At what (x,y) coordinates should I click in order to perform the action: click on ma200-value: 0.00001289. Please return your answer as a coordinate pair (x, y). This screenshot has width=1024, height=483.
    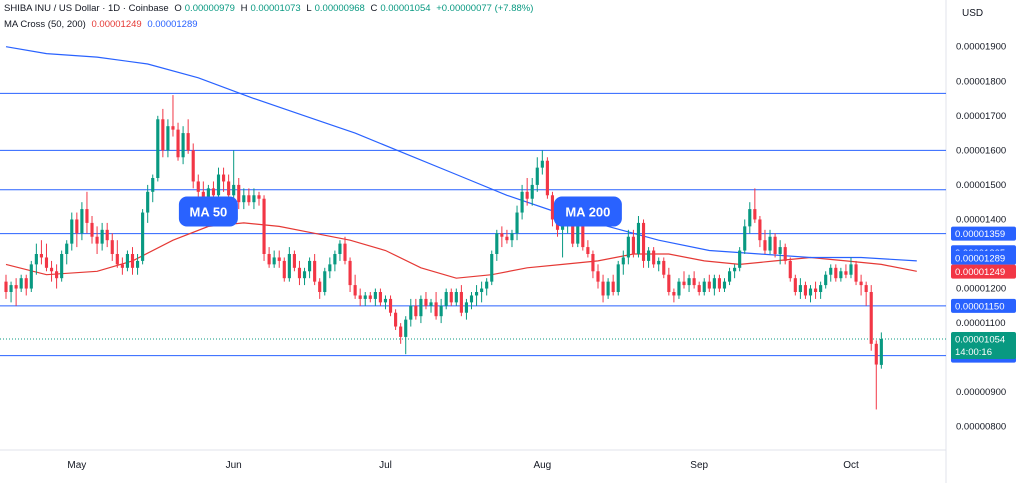
    Looking at the image, I should click on (172, 24).